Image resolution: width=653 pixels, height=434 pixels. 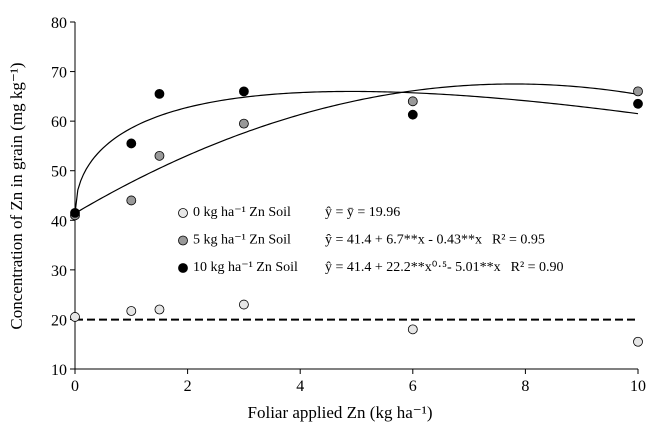 What do you see at coordinates (59, 221) in the screenshot?
I see `y-tick-label: 40` at bounding box center [59, 221].